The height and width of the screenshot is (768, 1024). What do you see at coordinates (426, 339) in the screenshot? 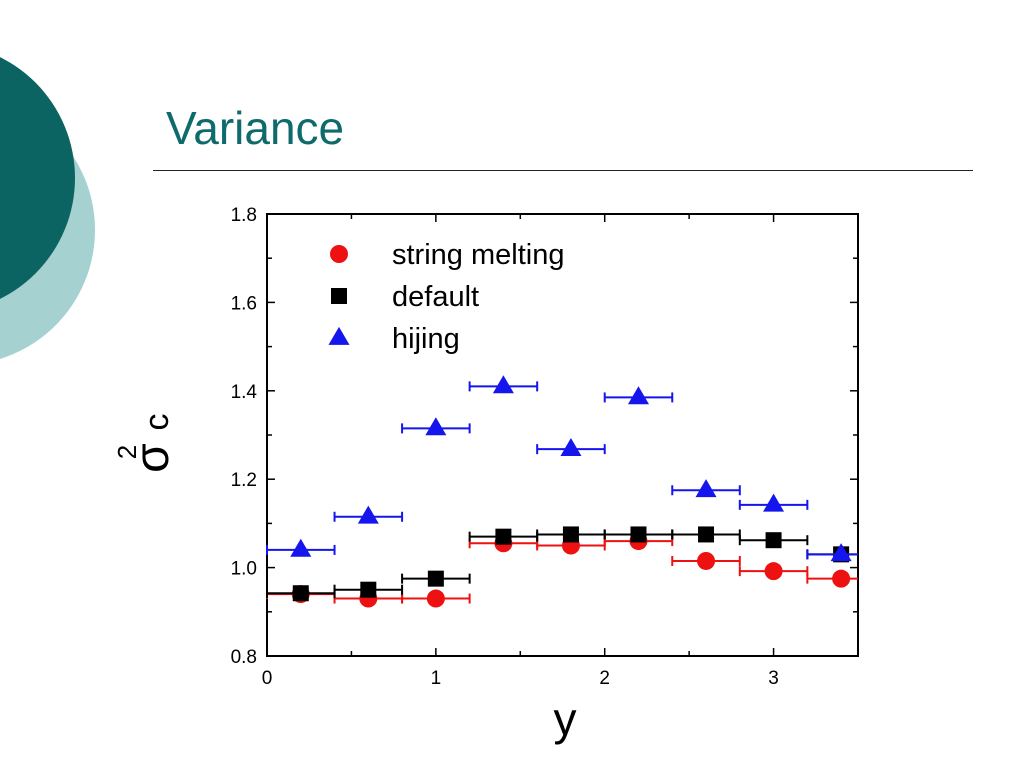
I see `legend-label: hijing` at bounding box center [426, 339].